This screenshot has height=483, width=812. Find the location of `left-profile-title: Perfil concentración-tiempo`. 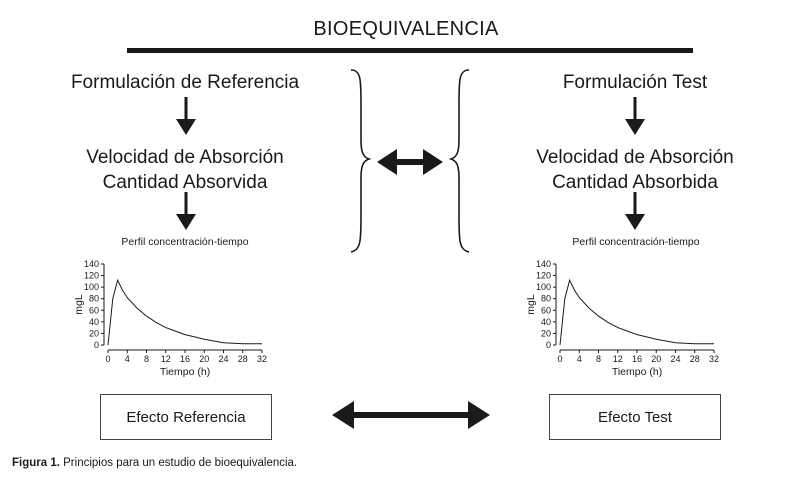

left-profile-title: Perfil concentración-tiempo is located at coordinates (185, 242).